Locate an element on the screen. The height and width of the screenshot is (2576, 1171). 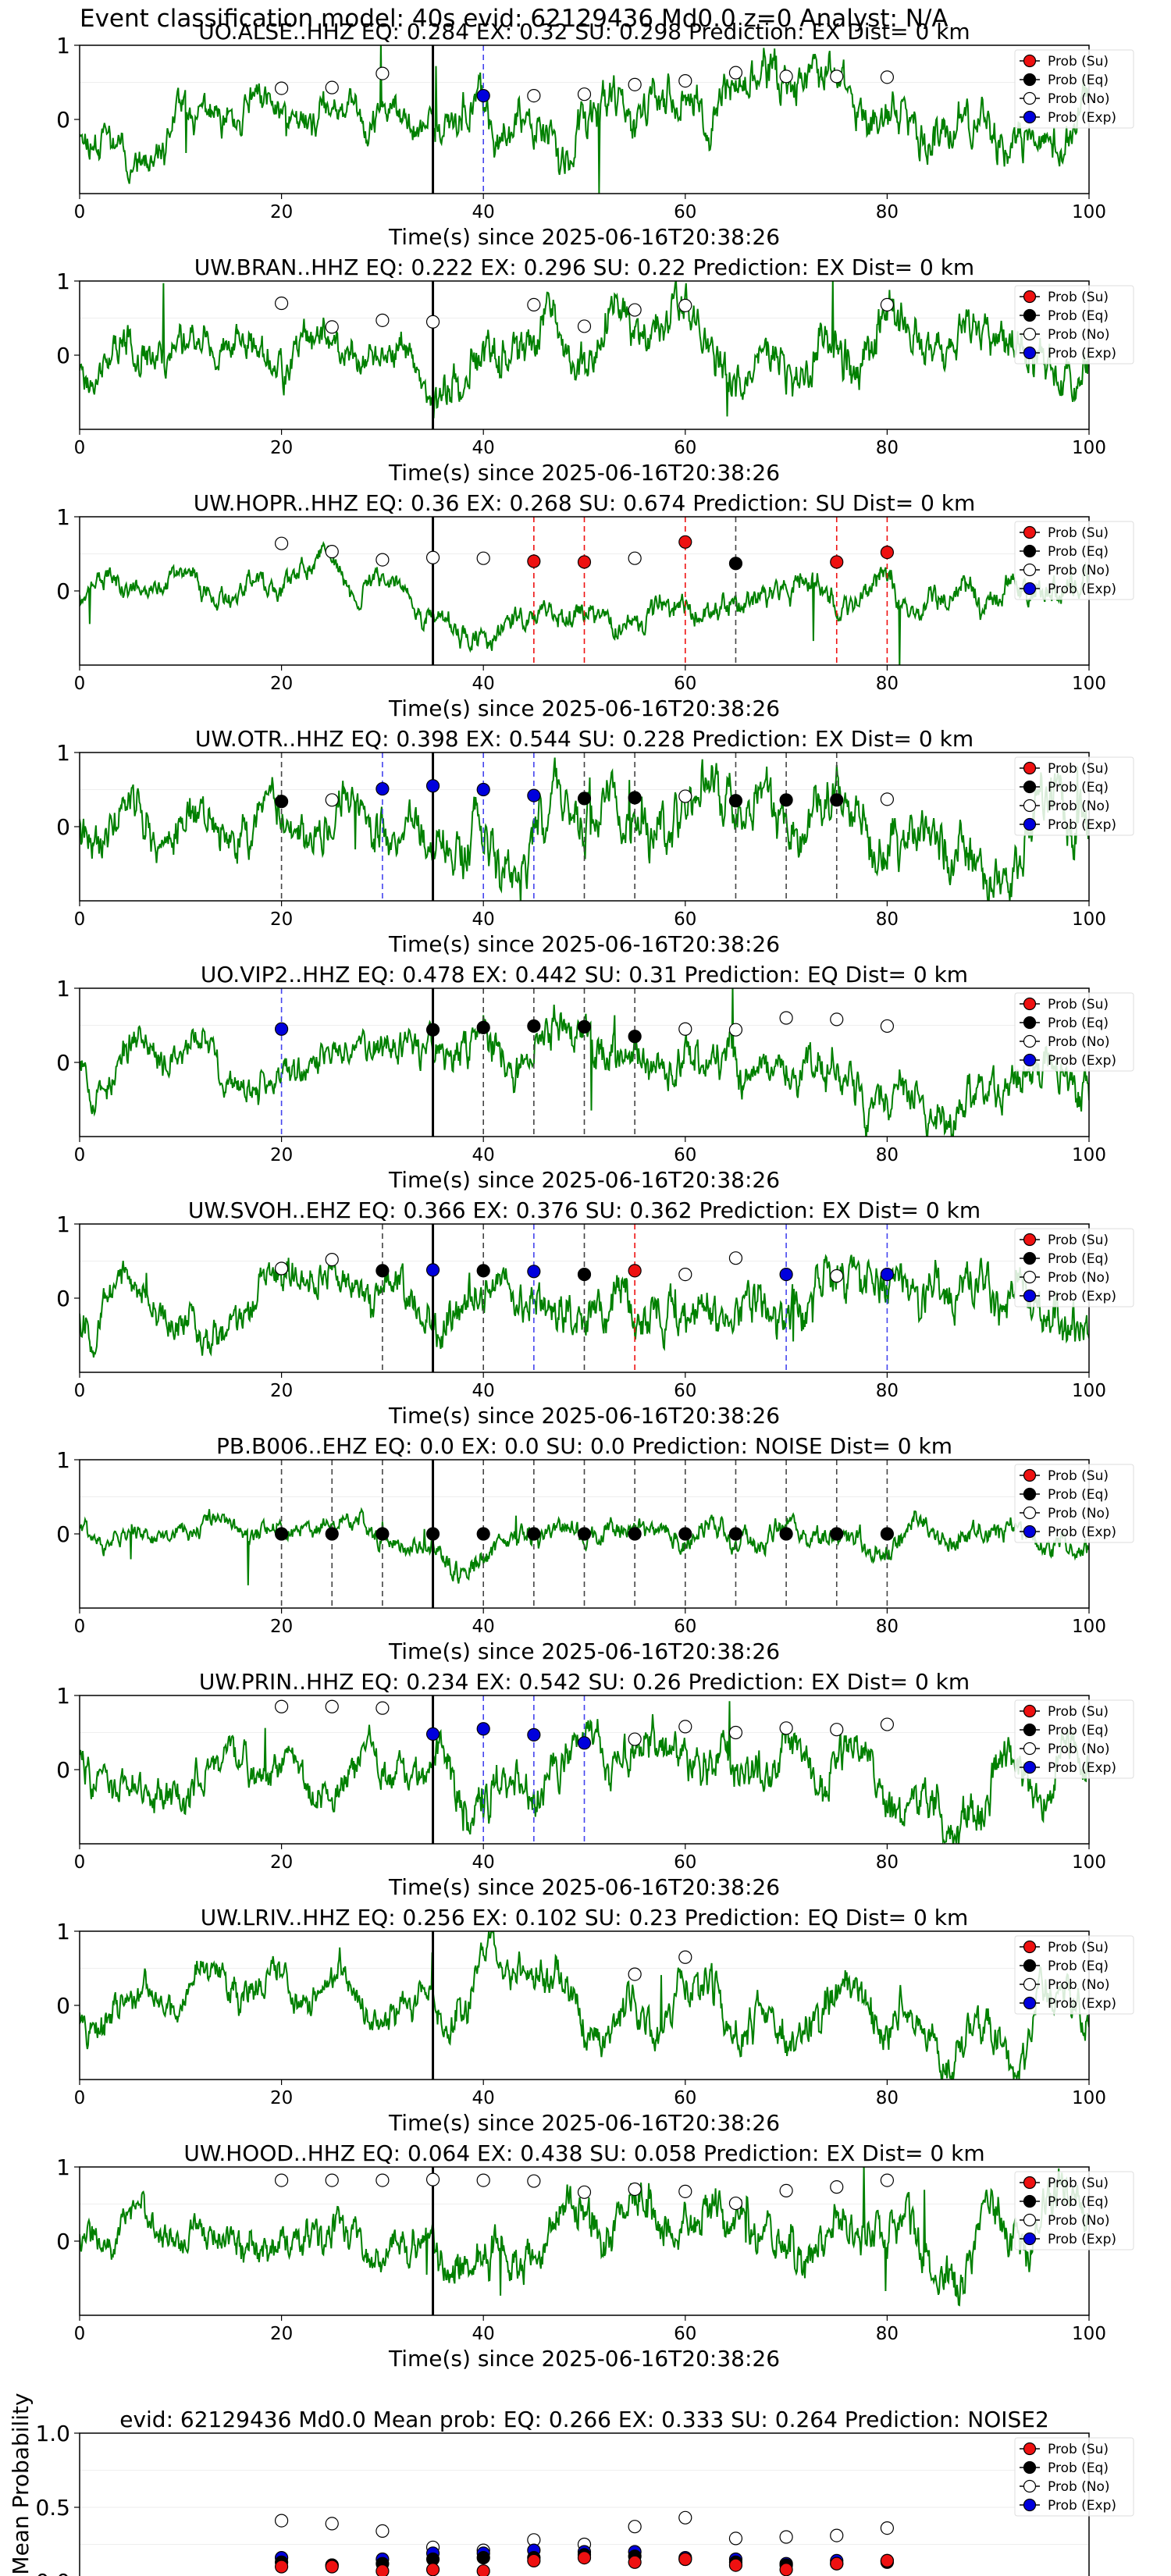
y-tick-label: 1.0 is located at coordinates (52, 2433).